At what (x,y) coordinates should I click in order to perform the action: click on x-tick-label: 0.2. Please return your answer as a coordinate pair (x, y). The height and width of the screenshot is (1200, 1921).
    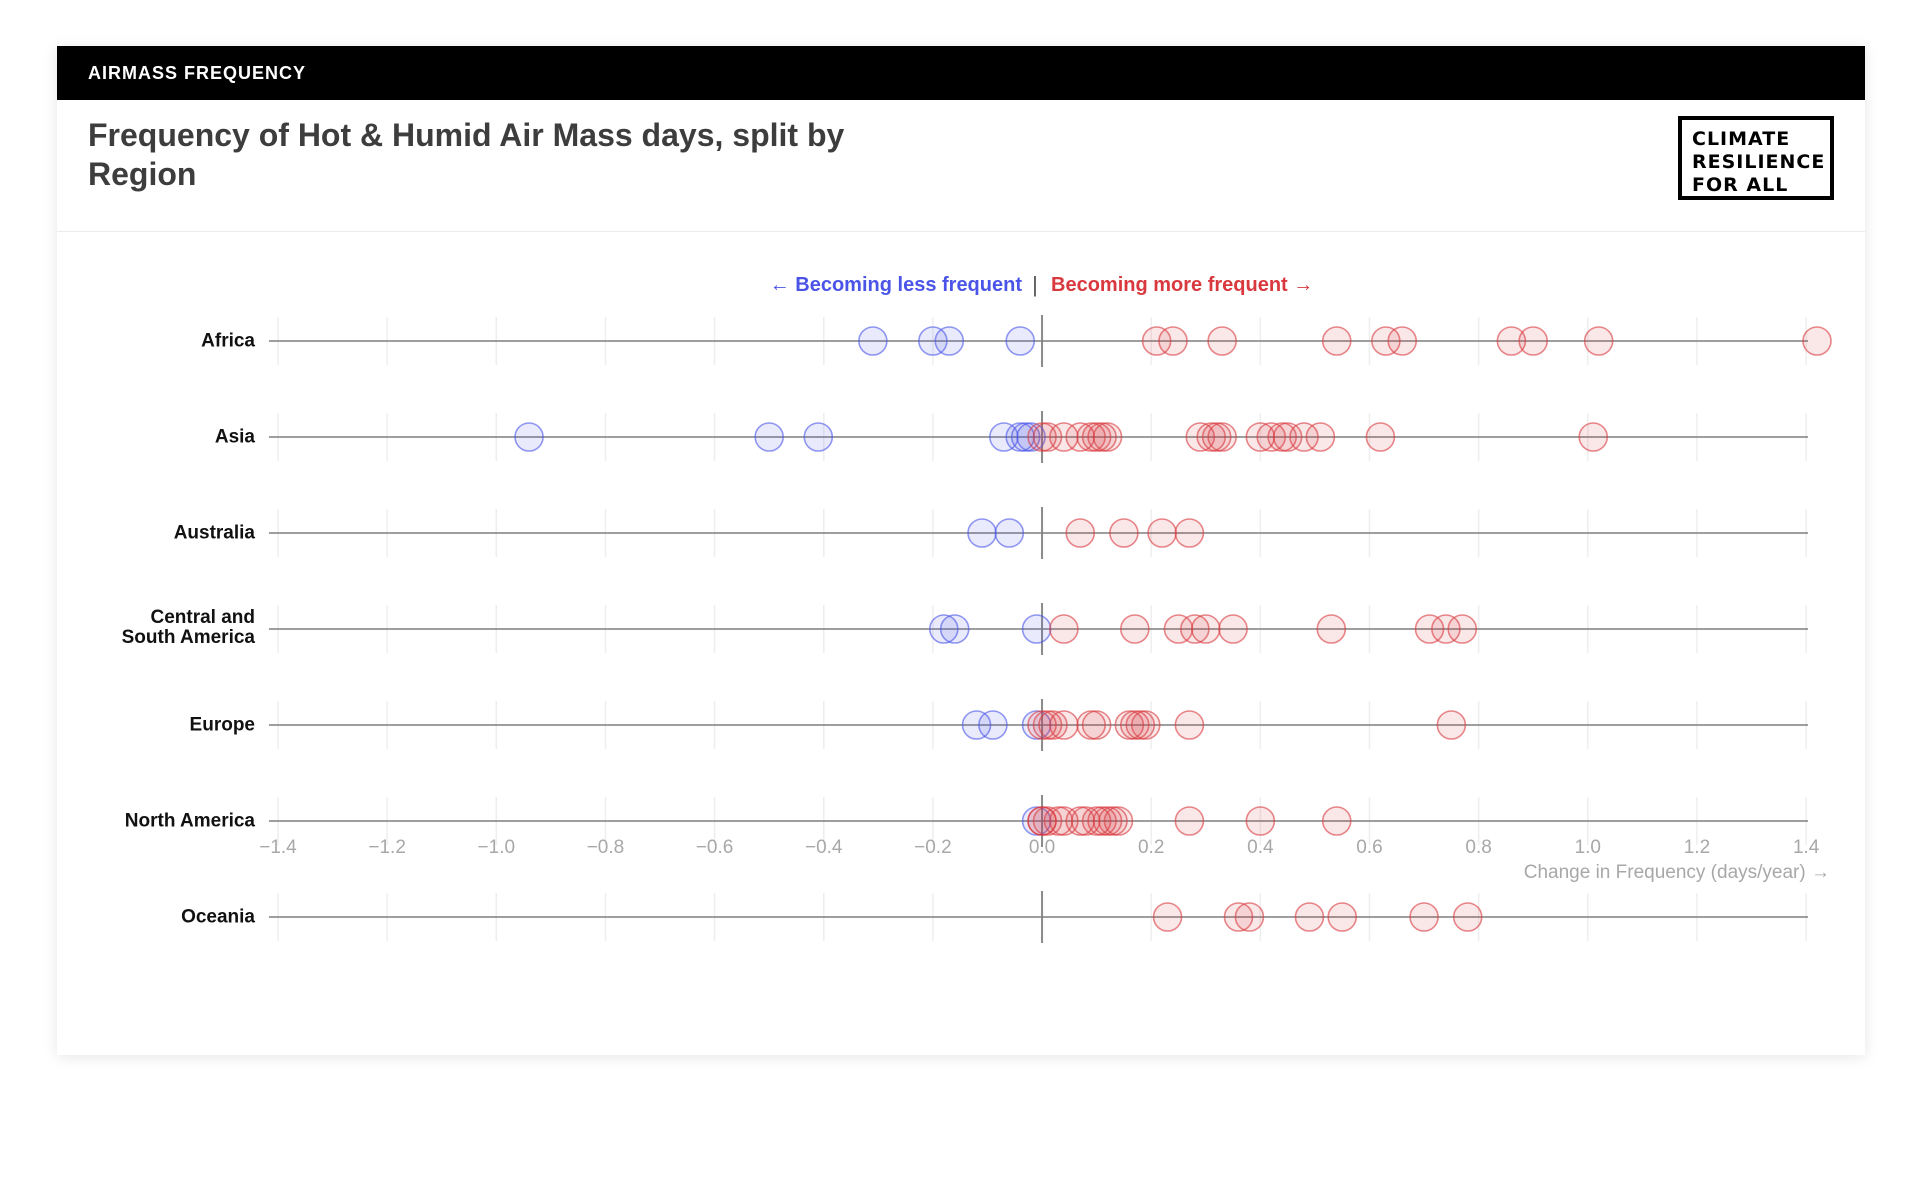
    Looking at the image, I should click on (1151, 847).